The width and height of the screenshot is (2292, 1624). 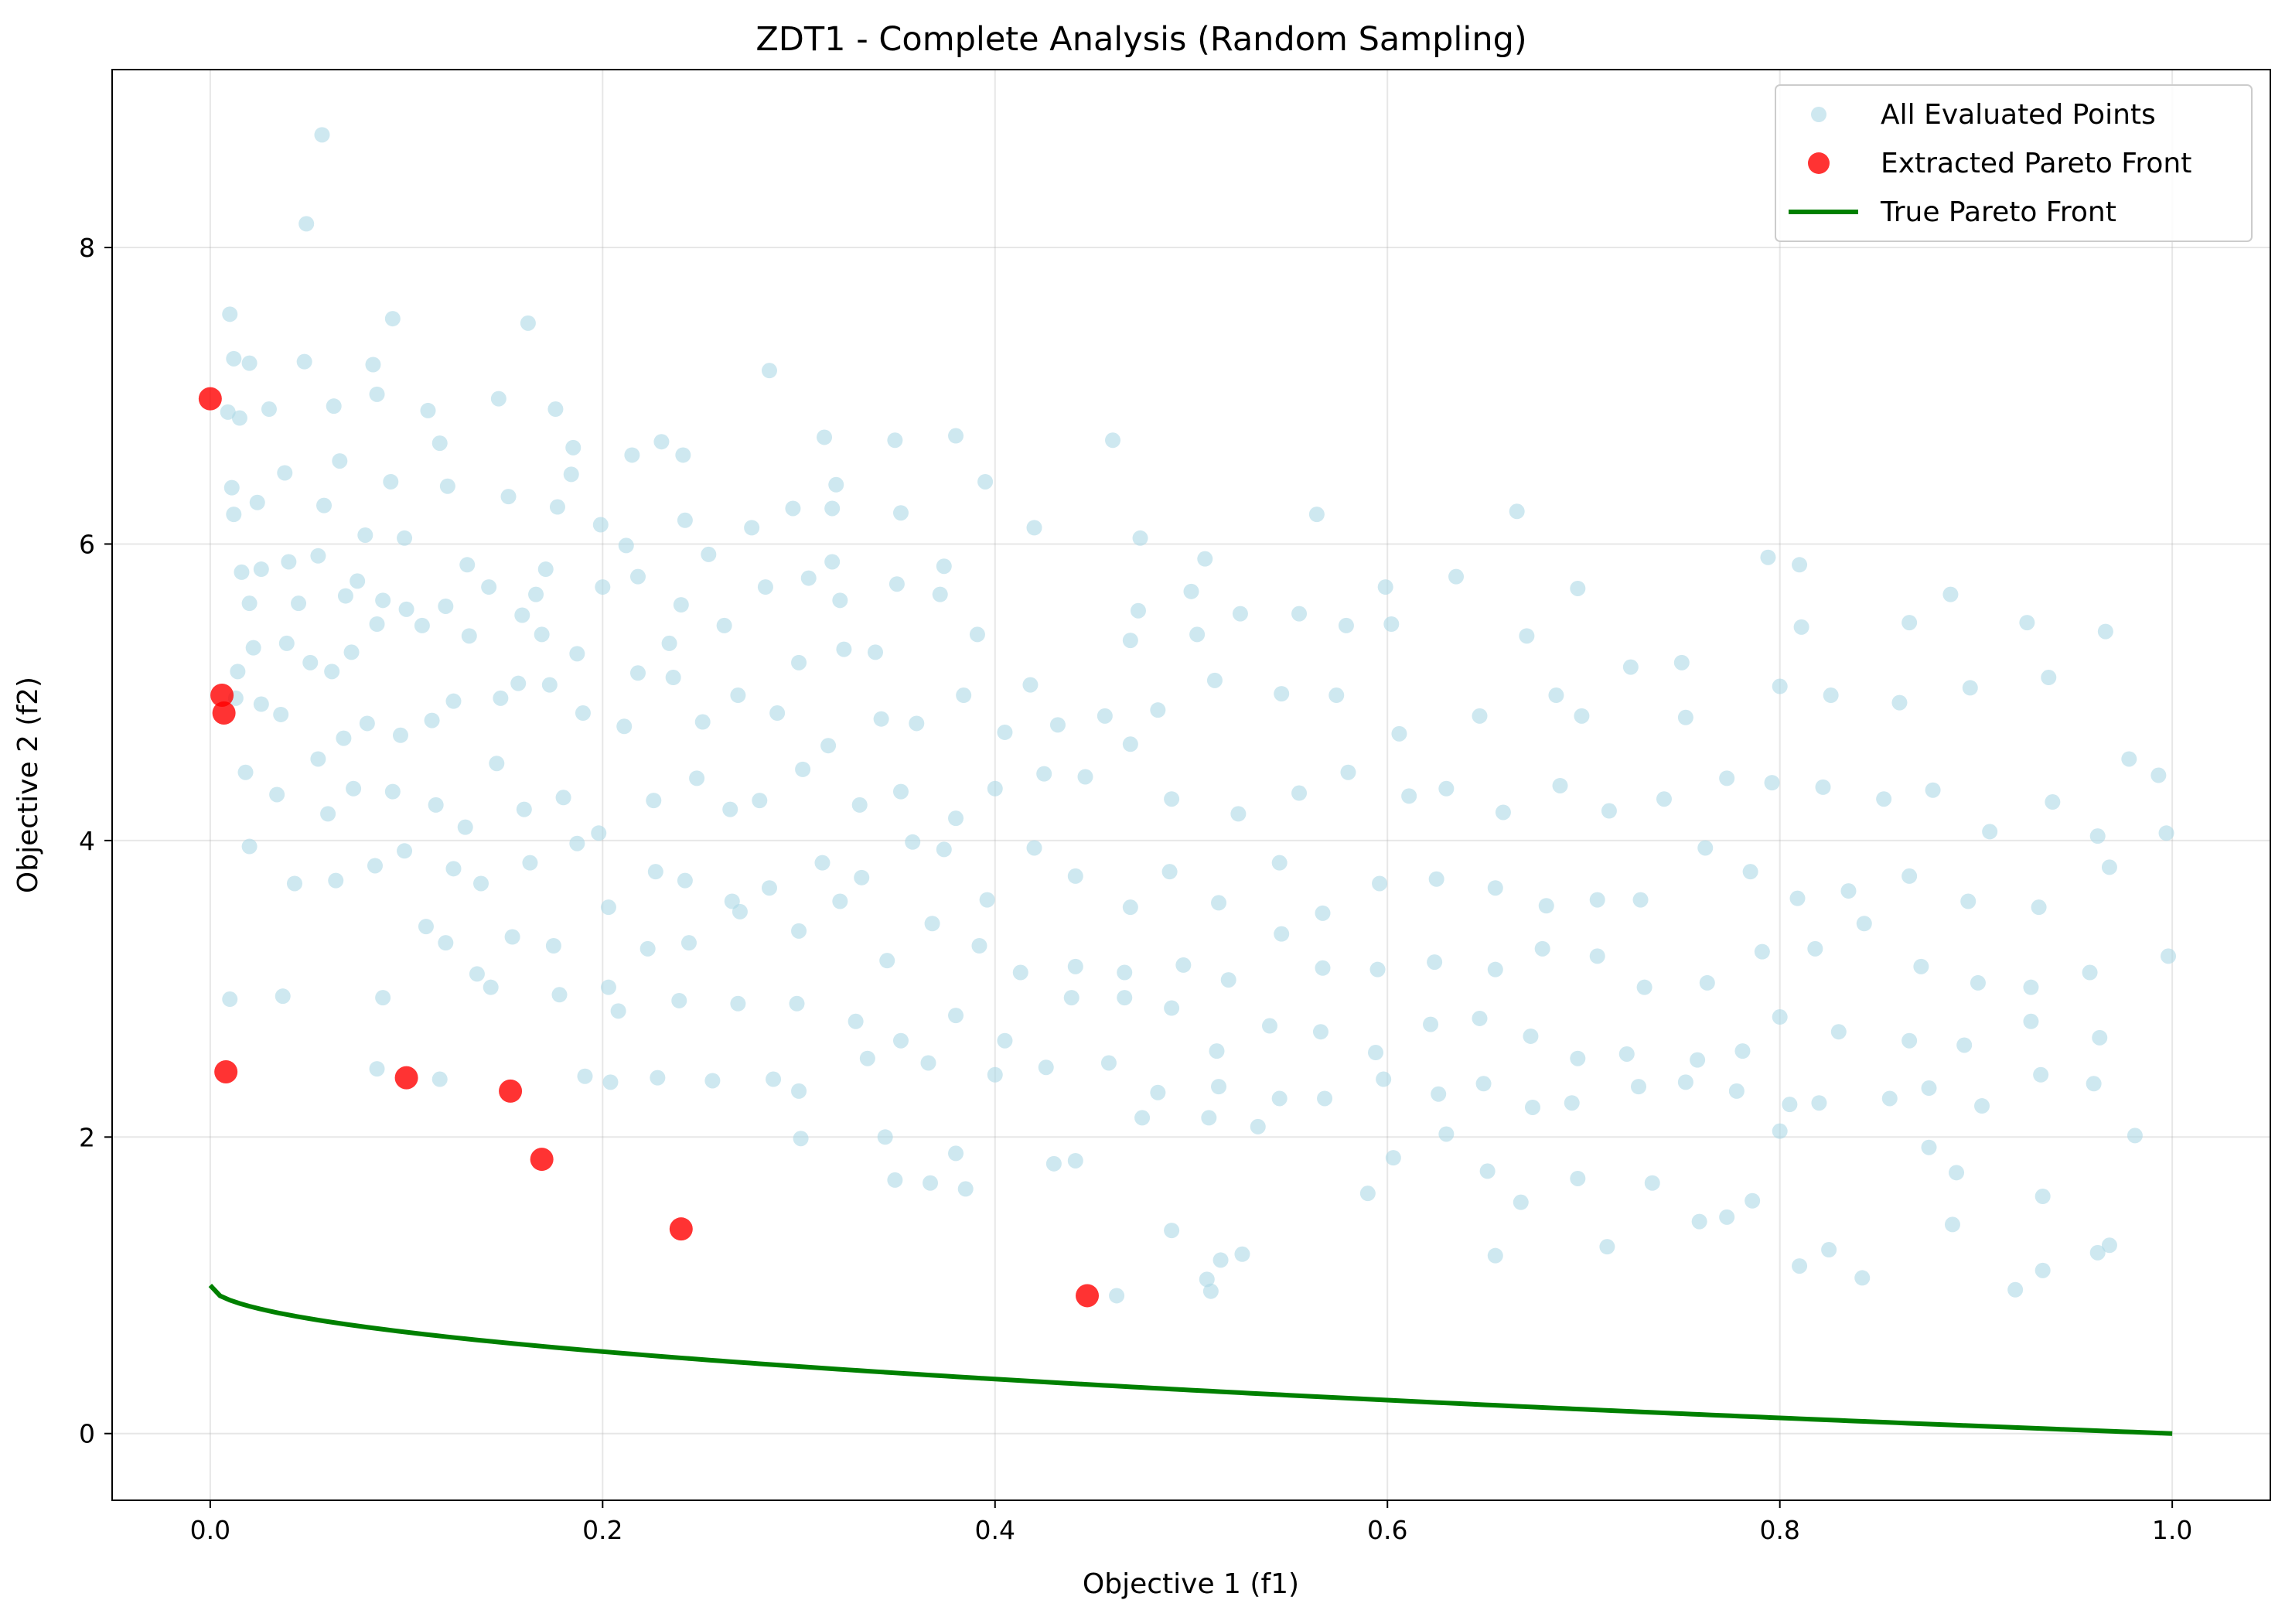 I want to click on y-axis-label: Objective 2 (f2), so click(x=28, y=785).